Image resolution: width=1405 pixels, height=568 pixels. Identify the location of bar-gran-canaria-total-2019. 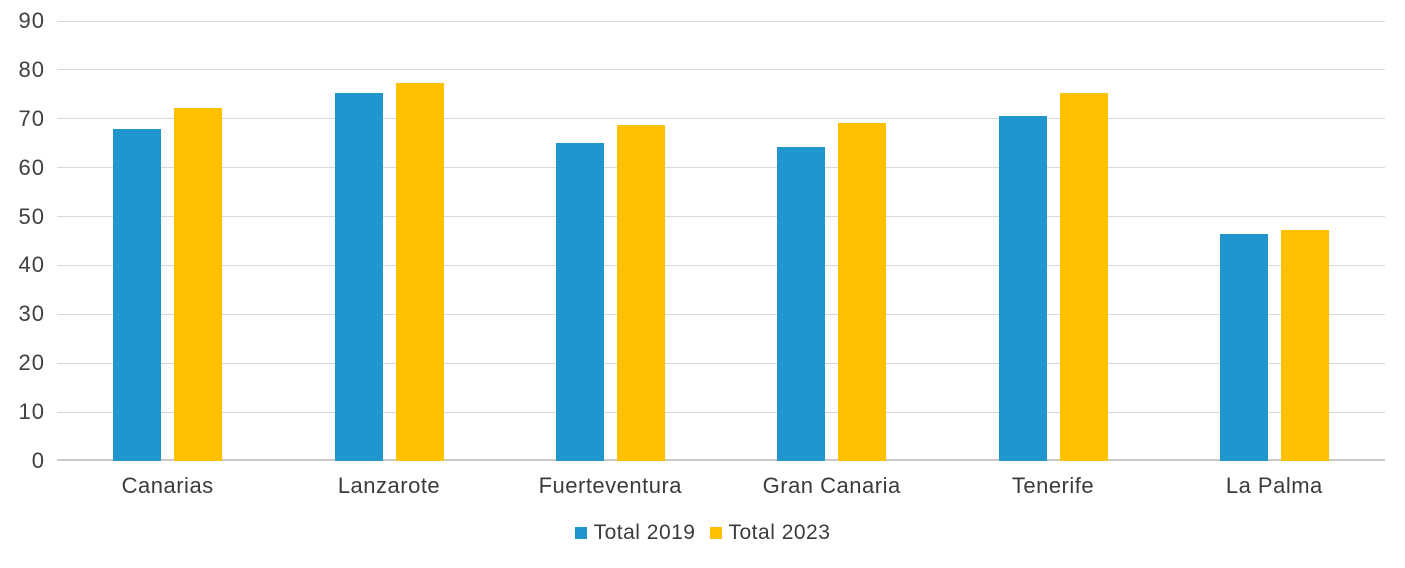
(801, 304).